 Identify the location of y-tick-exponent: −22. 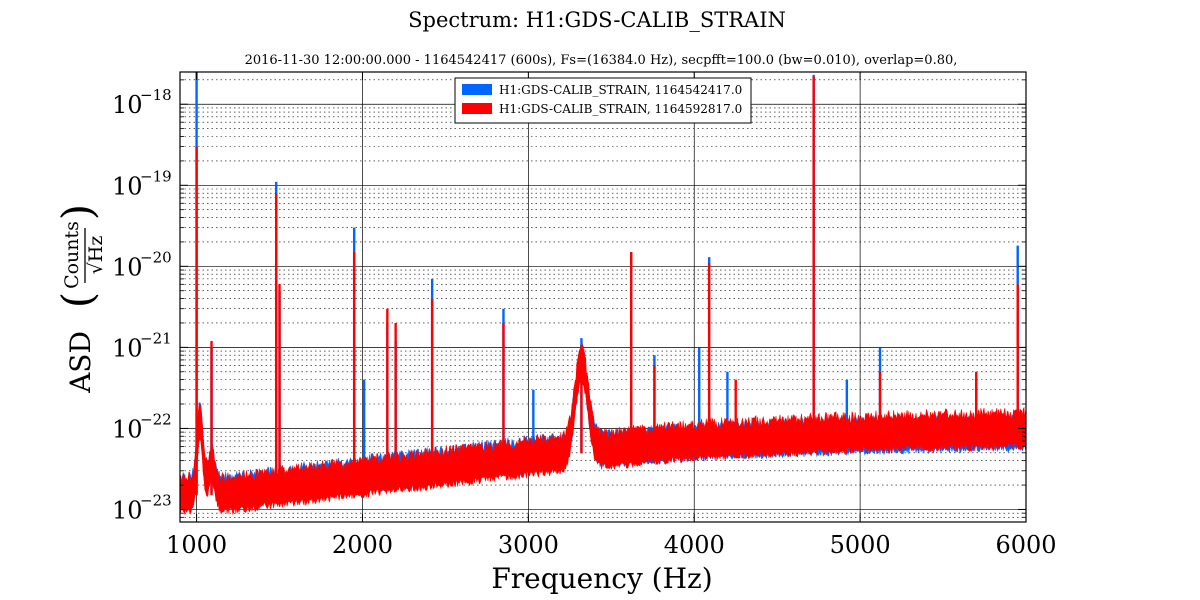
(156, 419).